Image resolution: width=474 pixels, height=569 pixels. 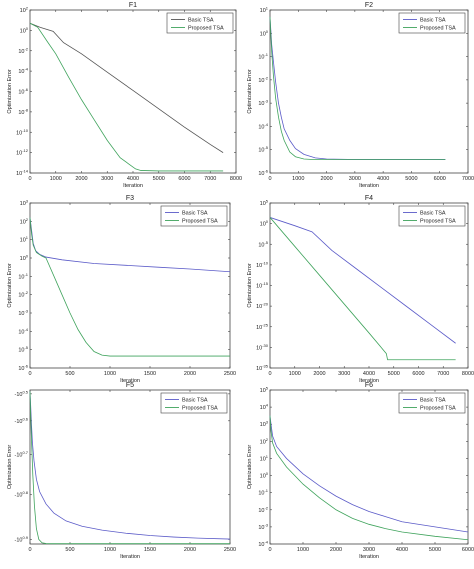 I want to click on x-tick-label: 1500, so click(x=150, y=550).